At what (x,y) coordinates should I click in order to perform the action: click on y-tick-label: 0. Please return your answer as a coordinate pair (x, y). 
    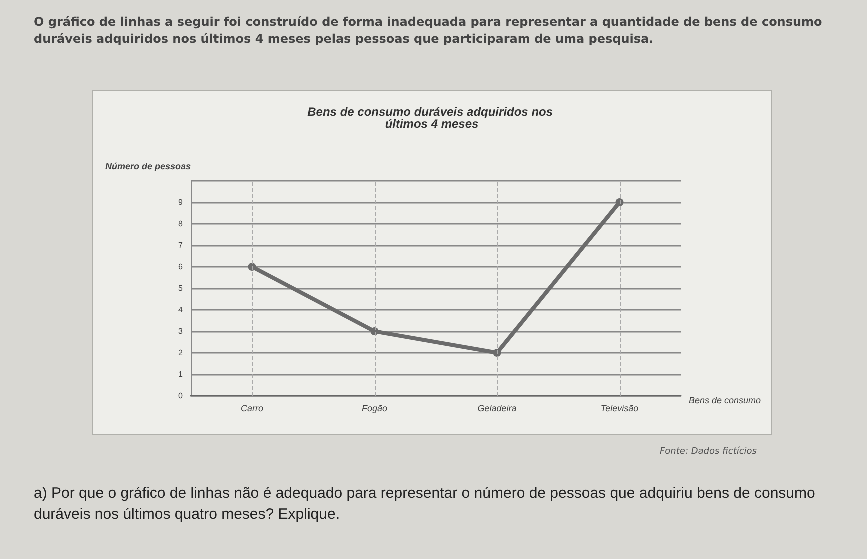
    Looking at the image, I should click on (181, 396).